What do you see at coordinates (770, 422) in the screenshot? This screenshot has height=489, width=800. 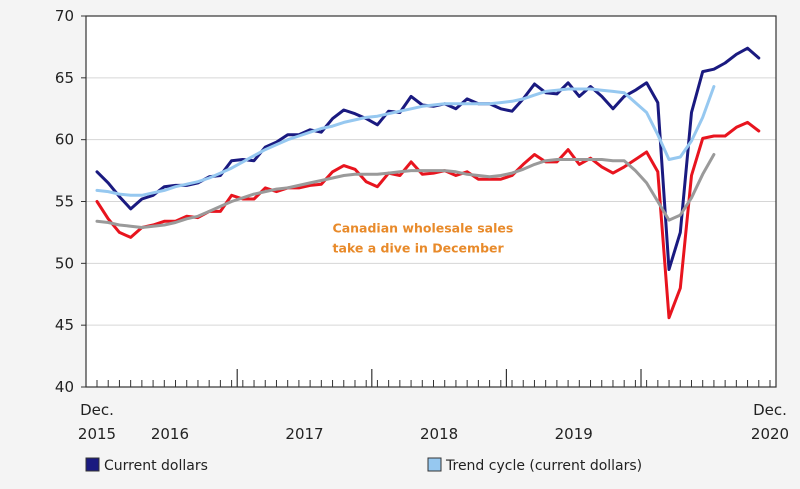 I see `x-tick-label: Dec. 2020` at bounding box center [770, 422].